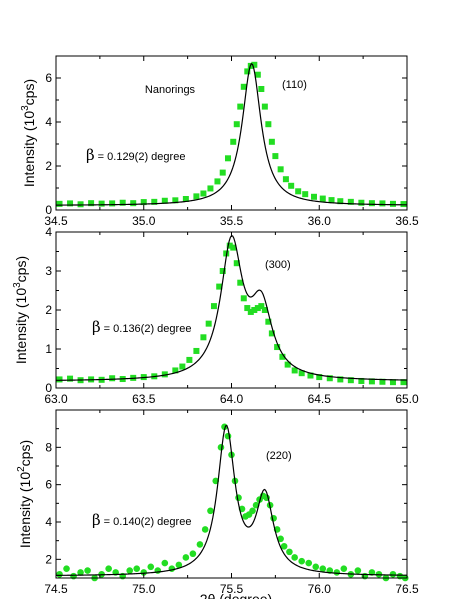 This screenshot has height=599, width=463. I want to click on y-tick-label: 0, so click(48, 388).